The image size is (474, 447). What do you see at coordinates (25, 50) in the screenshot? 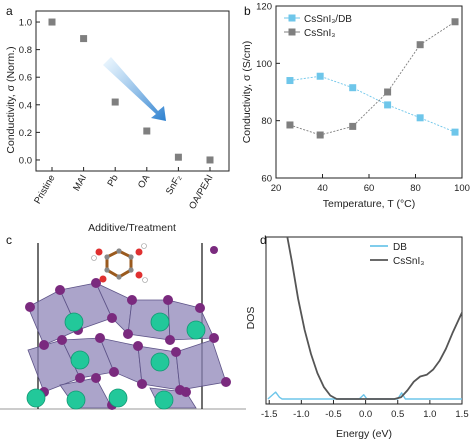
I see `y-tick-label: 0.8` at bounding box center [25, 50].